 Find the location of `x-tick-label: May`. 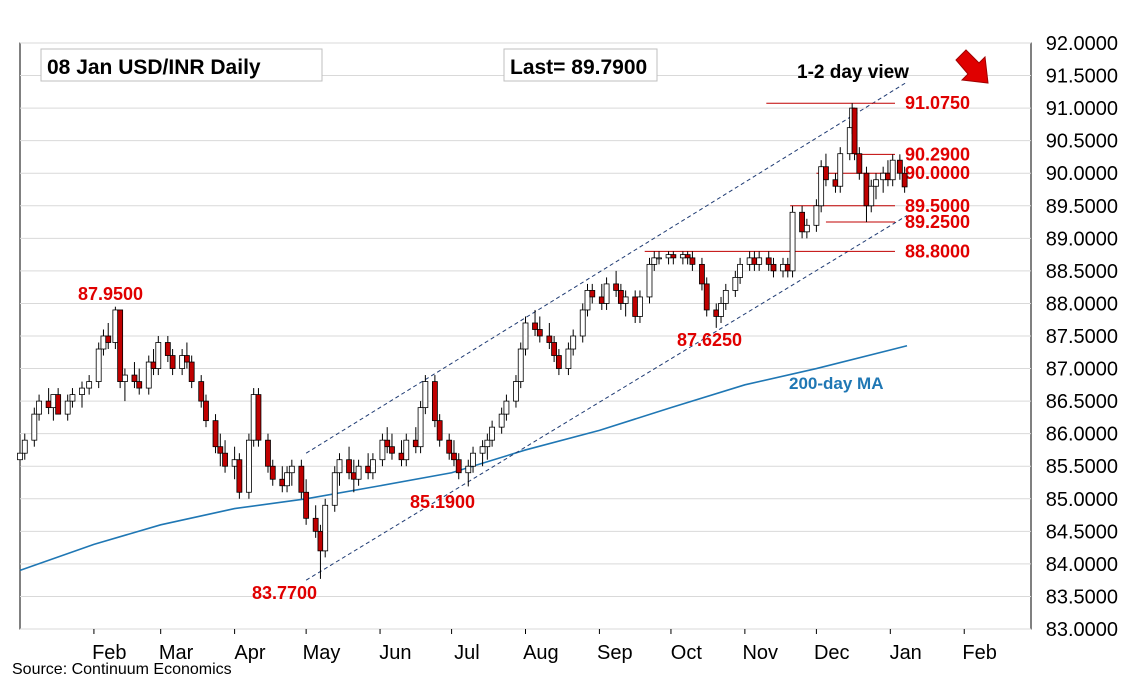

x-tick-label: May is located at coordinates (322, 653).